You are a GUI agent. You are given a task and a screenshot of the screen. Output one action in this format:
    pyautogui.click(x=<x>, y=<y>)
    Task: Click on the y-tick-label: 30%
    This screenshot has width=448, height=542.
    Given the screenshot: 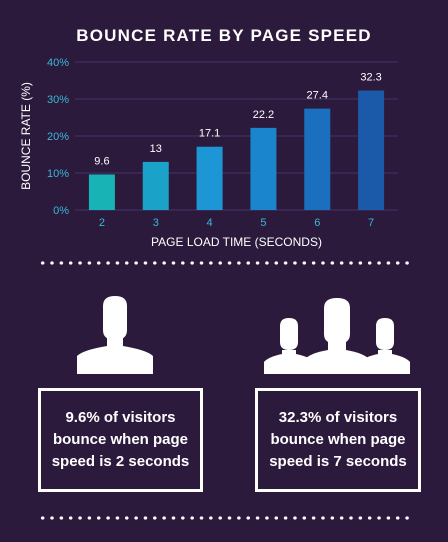 What is the action you would take?
    pyautogui.click(x=58, y=100)
    